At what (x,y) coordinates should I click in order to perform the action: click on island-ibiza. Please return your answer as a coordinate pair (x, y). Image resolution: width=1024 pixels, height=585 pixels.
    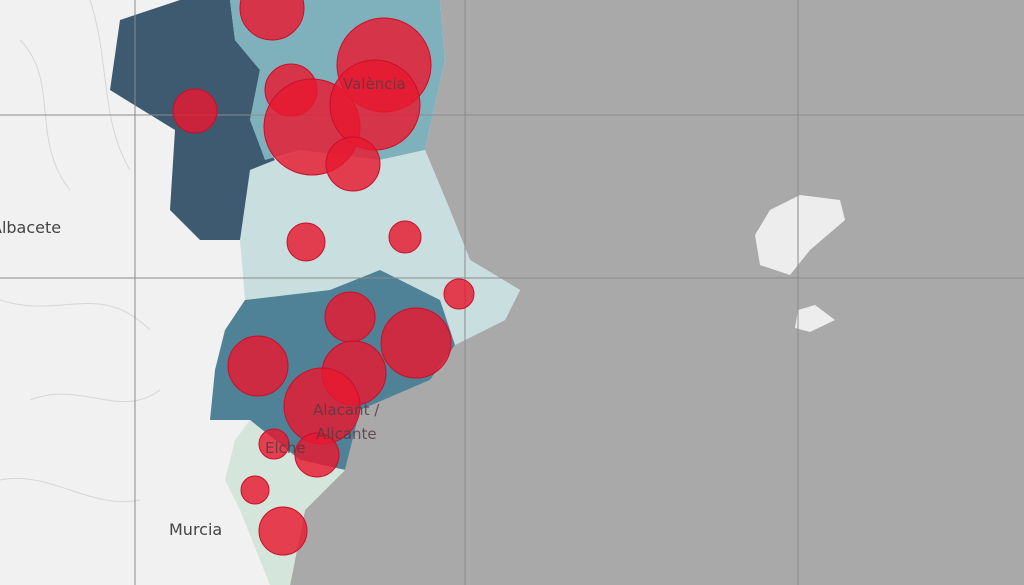
    Looking at the image, I should click on (800, 235).